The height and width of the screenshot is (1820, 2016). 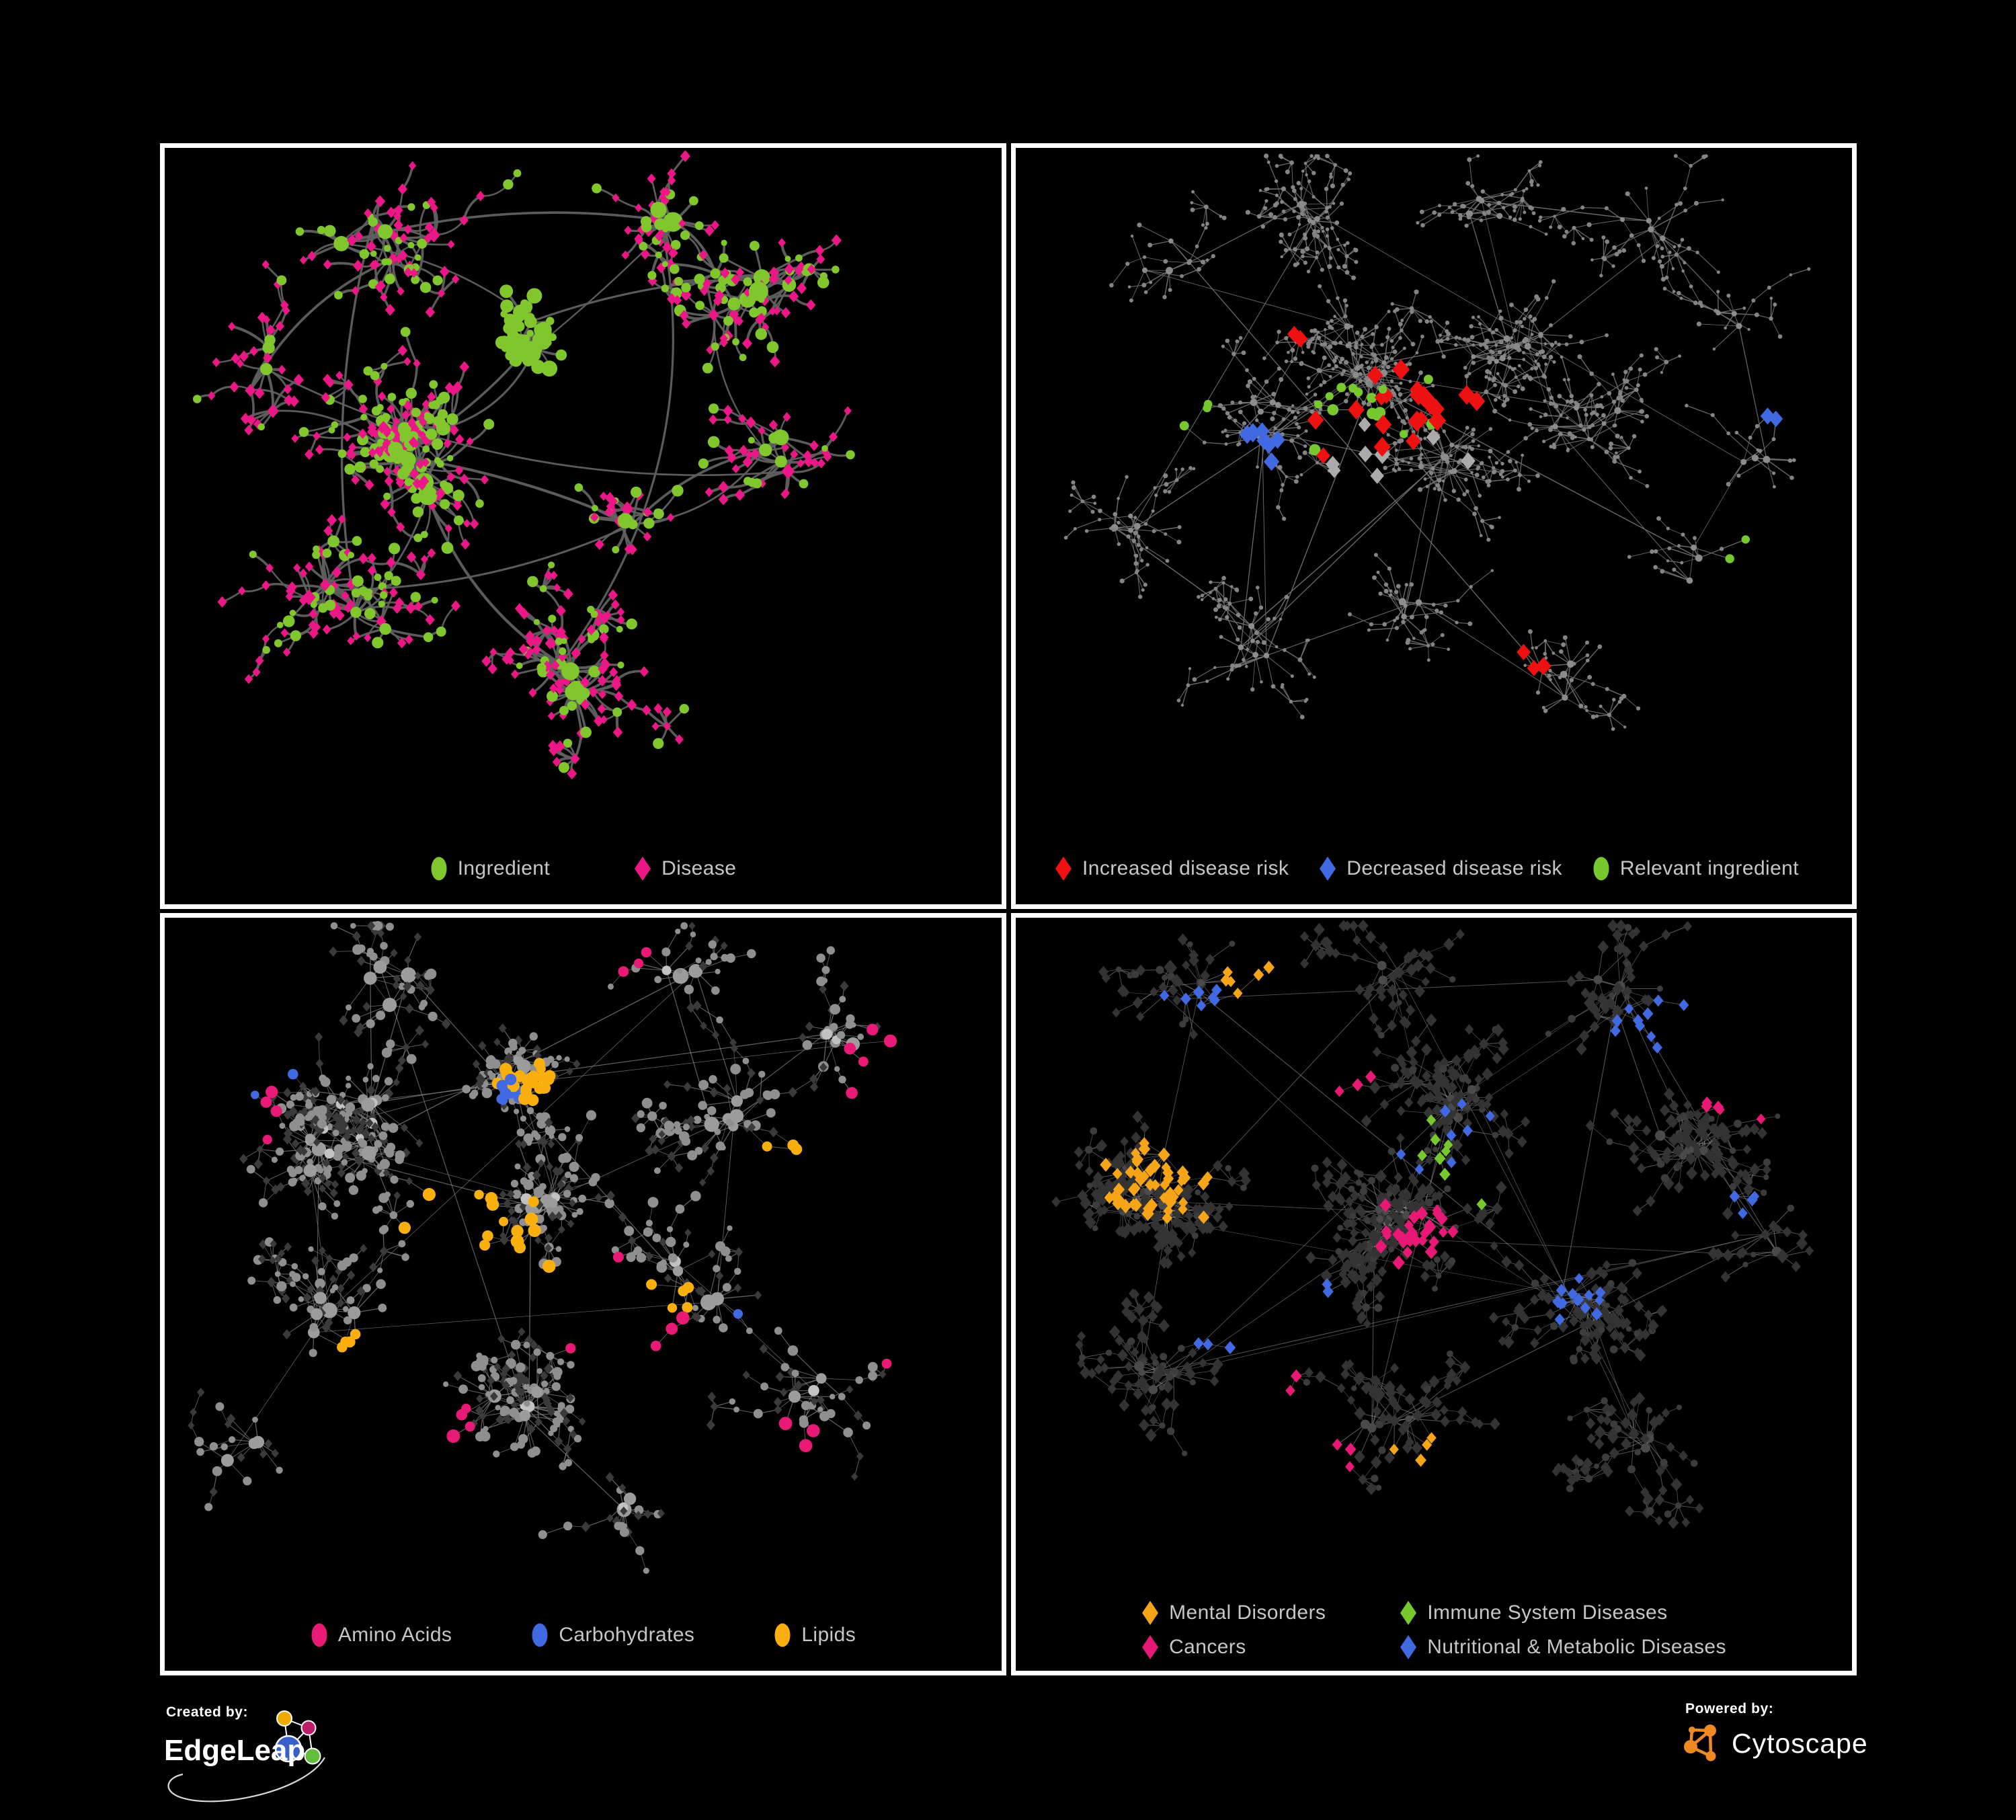 I want to click on legend-item-cancers: Cancers, so click(x=1233, y=1647).